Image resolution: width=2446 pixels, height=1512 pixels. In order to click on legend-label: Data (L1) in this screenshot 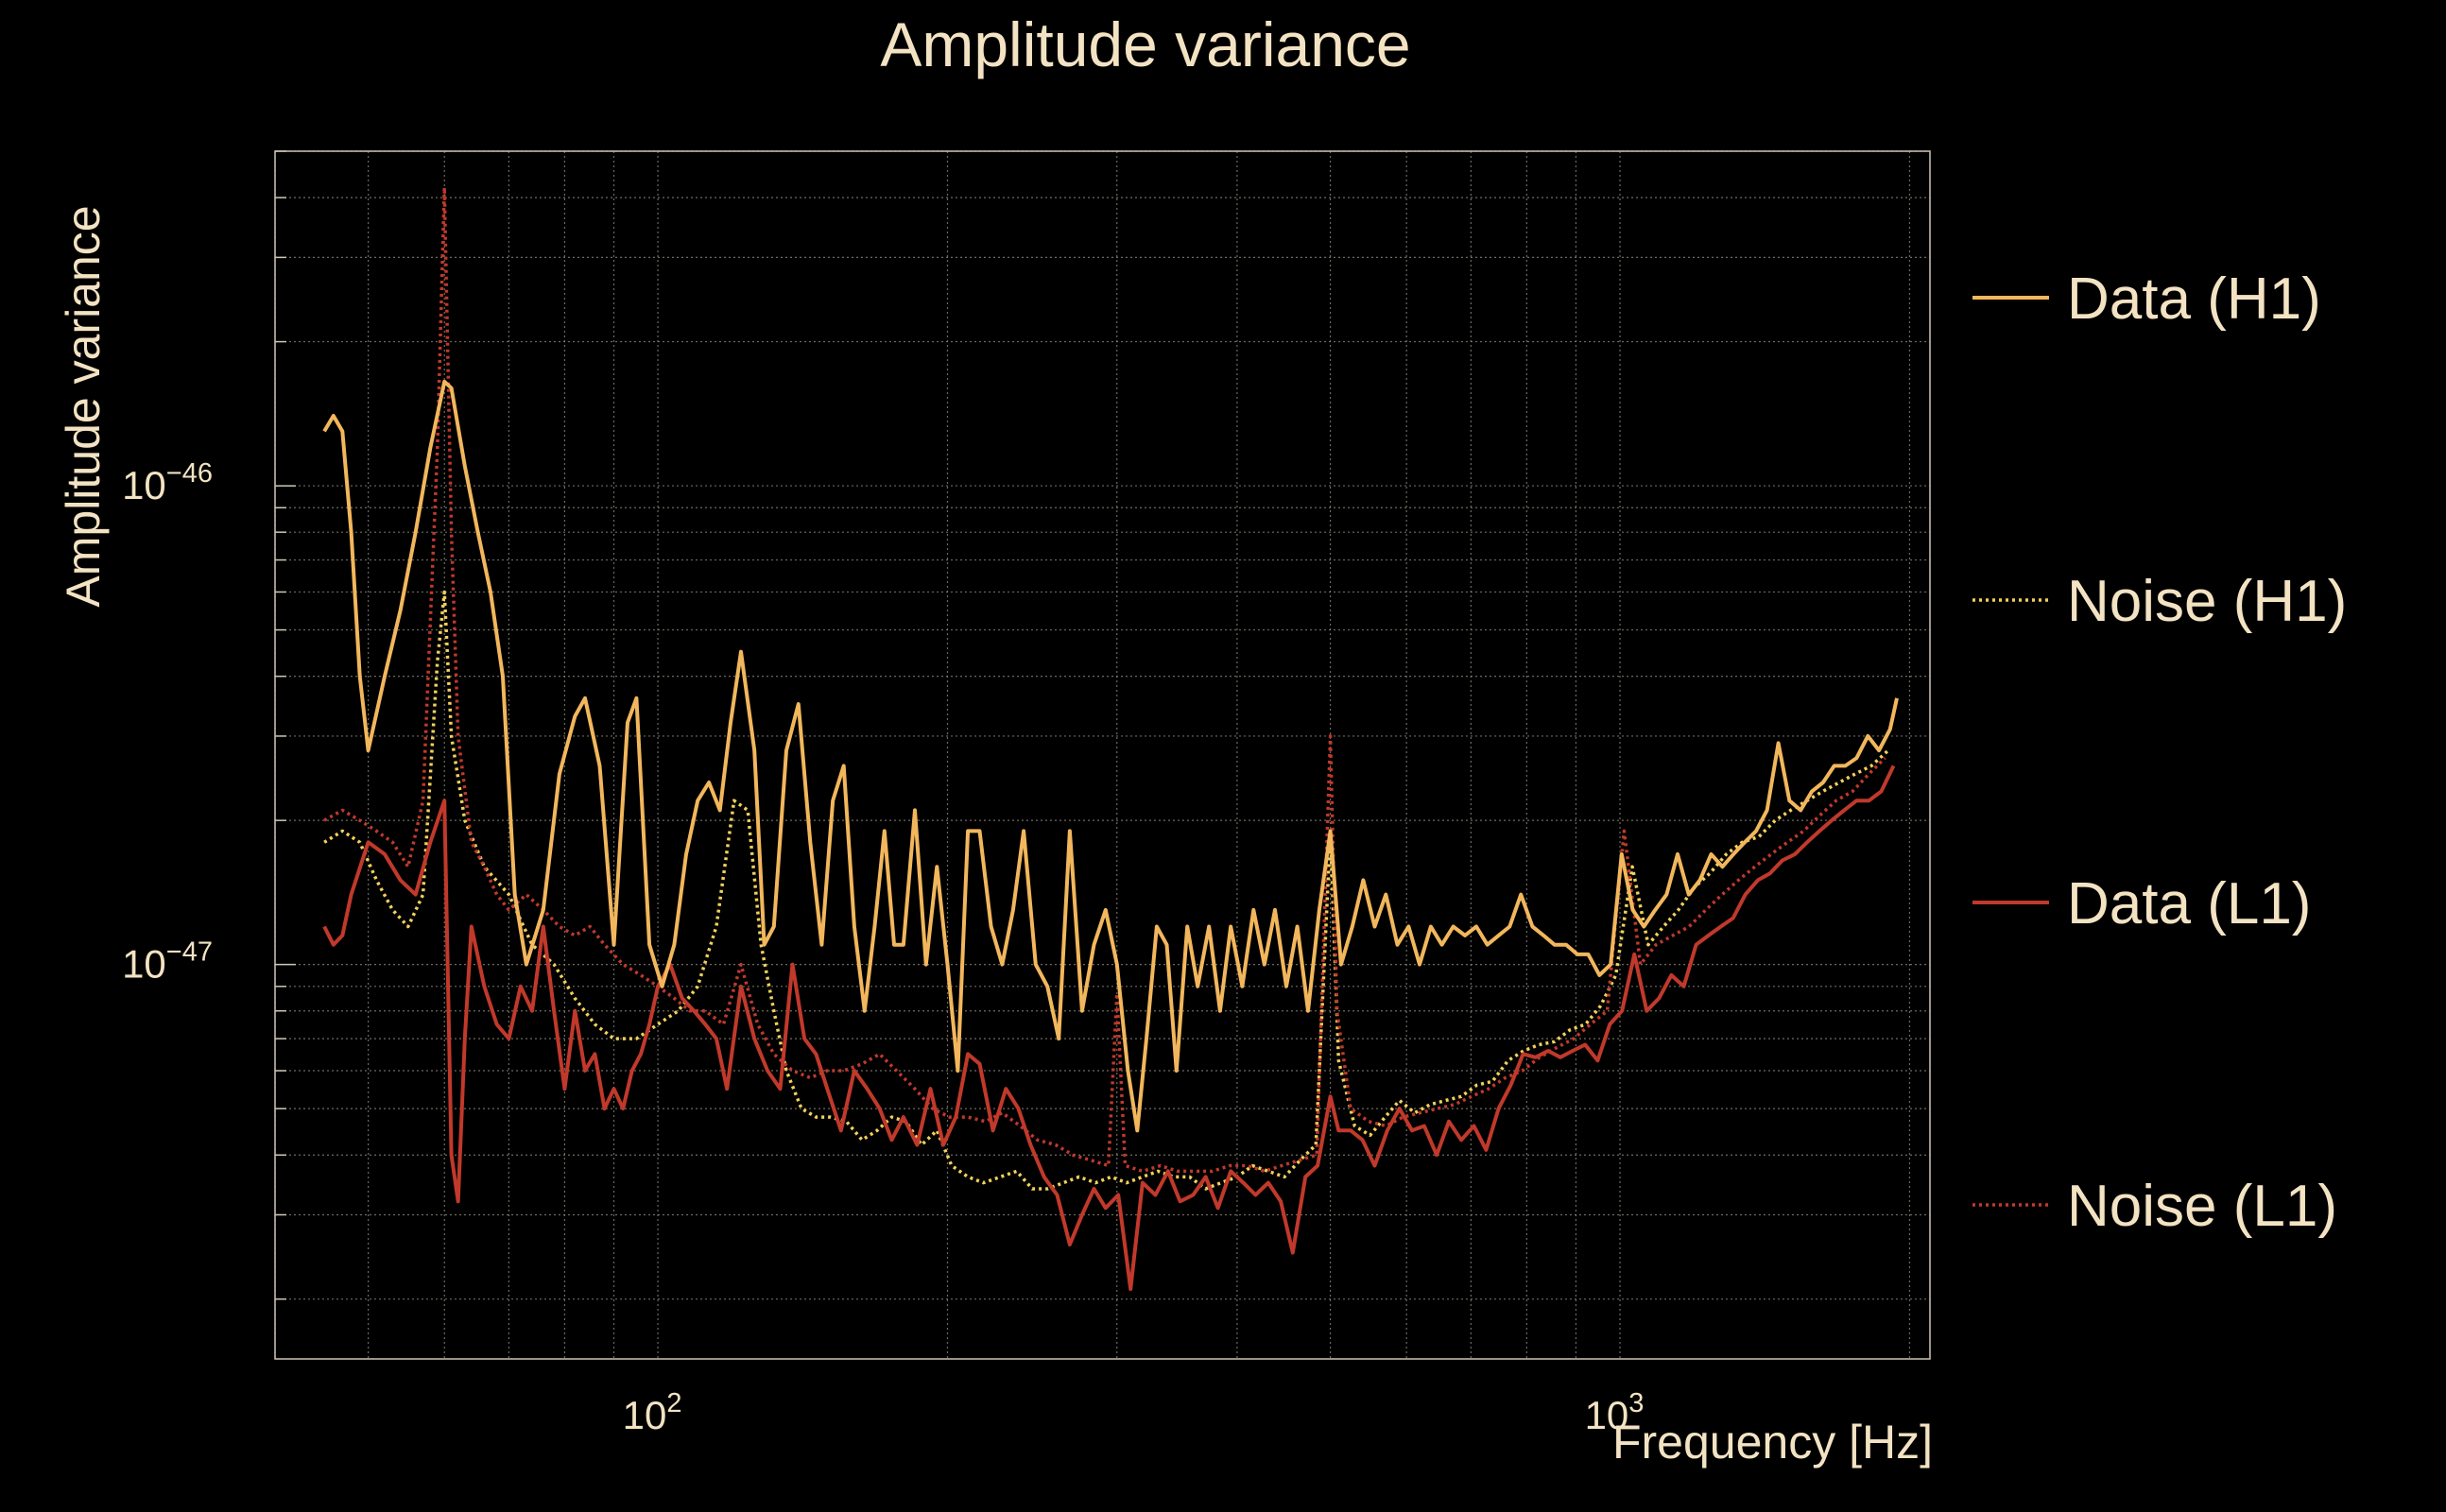, I will do `click(2189, 903)`.